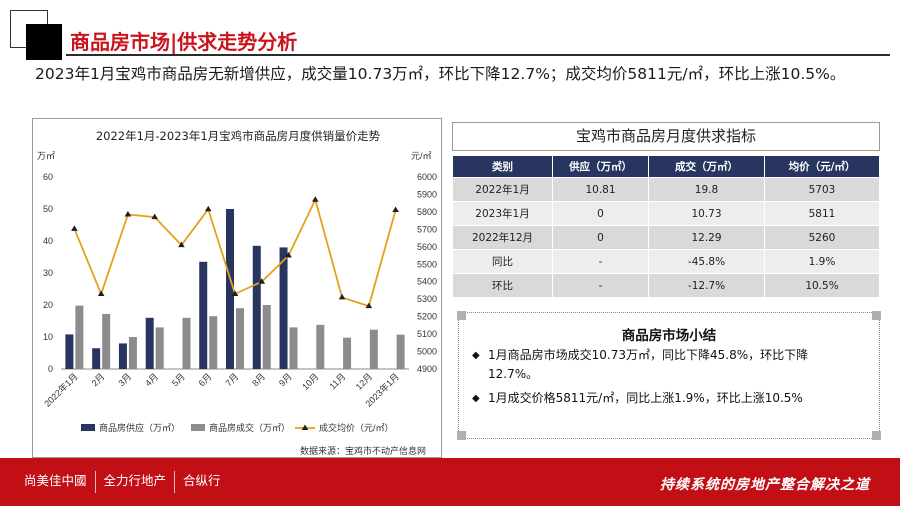  What do you see at coordinates (205, 379) in the screenshot?
I see `x-tick-label: 6月` at bounding box center [205, 379].